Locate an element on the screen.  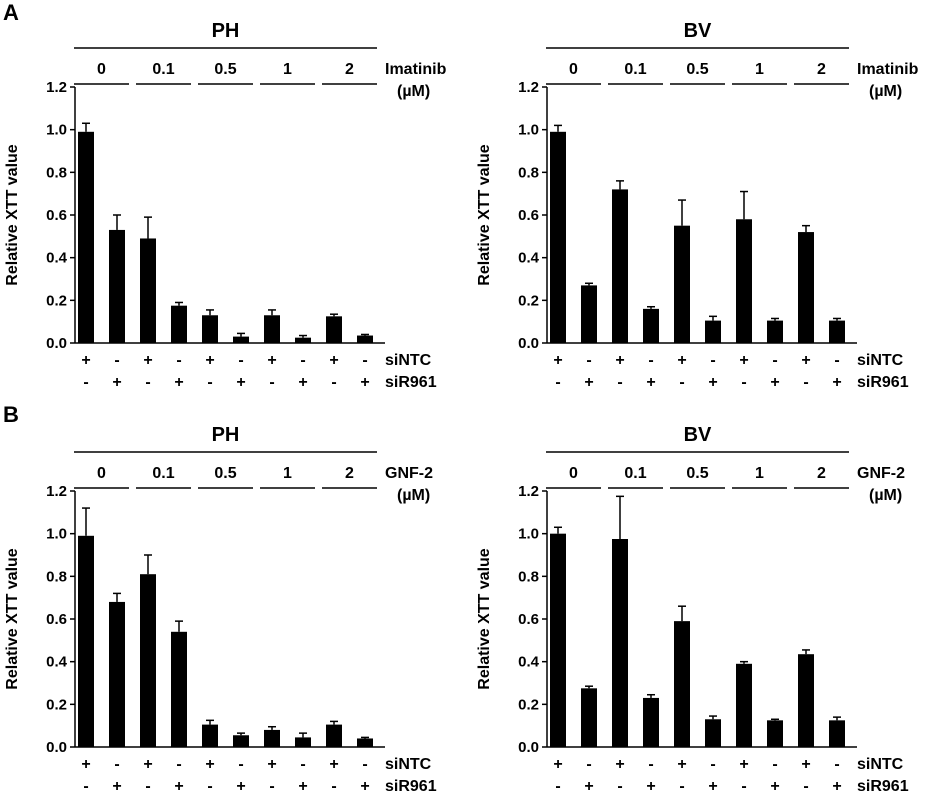
chart-2-y-tick-label: 1.2 is located at coordinates (528, 87).